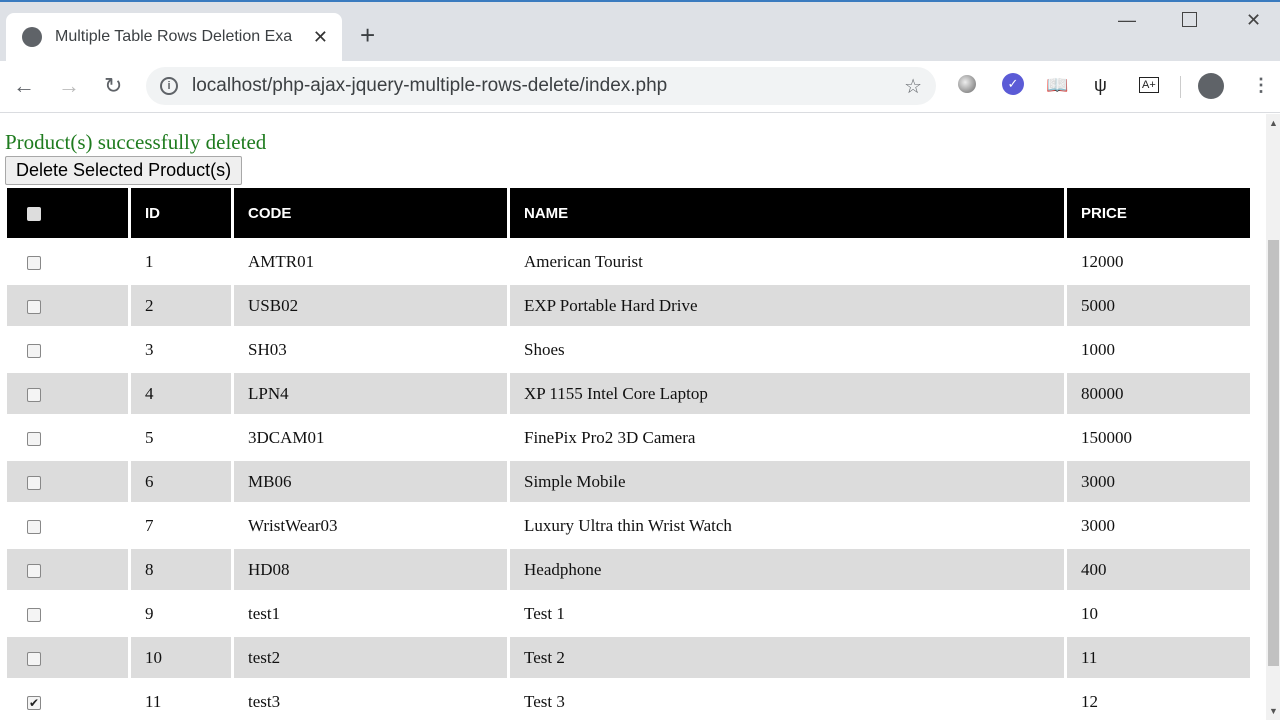 This screenshot has width=1280, height=720. I want to click on maximize-button, so click(1189, 19).